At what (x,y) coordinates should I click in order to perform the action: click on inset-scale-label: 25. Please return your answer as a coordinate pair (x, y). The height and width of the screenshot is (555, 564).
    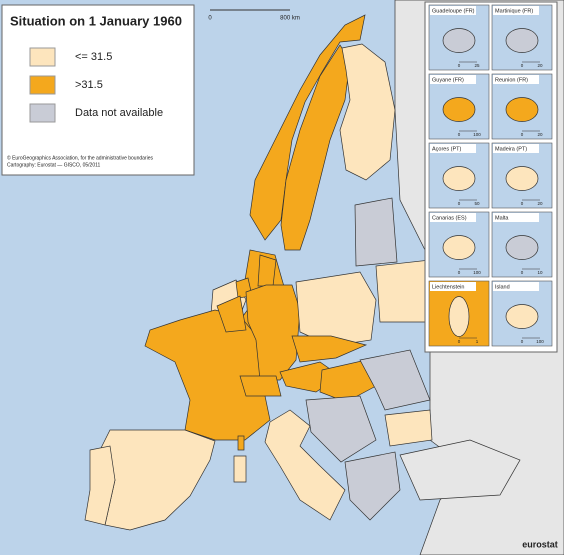
    Looking at the image, I should click on (477, 65).